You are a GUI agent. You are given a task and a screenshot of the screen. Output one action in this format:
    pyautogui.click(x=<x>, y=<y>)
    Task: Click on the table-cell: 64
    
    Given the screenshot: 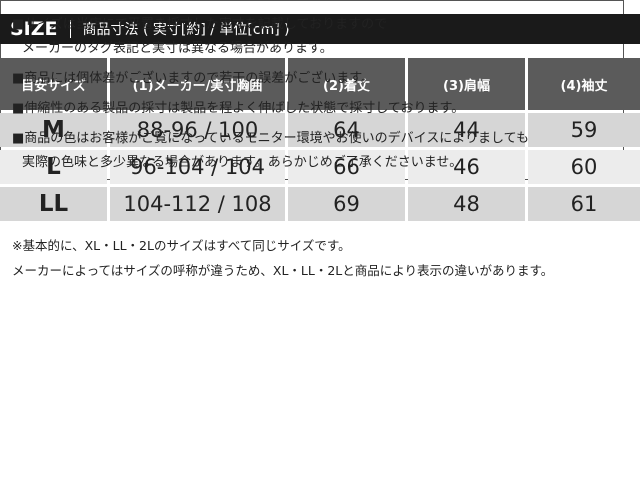 What is the action you would take?
    pyautogui.click(x=346, y=130)
    